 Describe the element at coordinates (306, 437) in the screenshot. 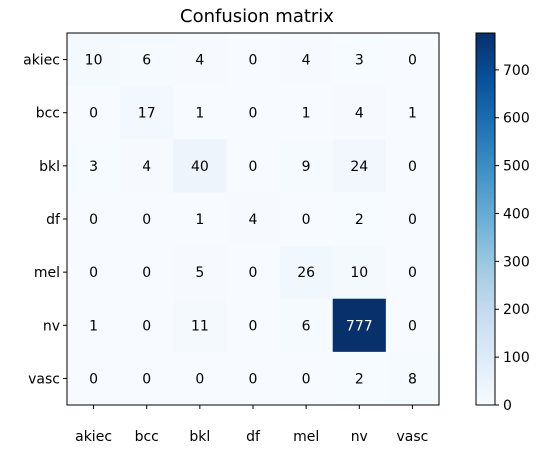

I see `x-tick-label: mel` at that location.